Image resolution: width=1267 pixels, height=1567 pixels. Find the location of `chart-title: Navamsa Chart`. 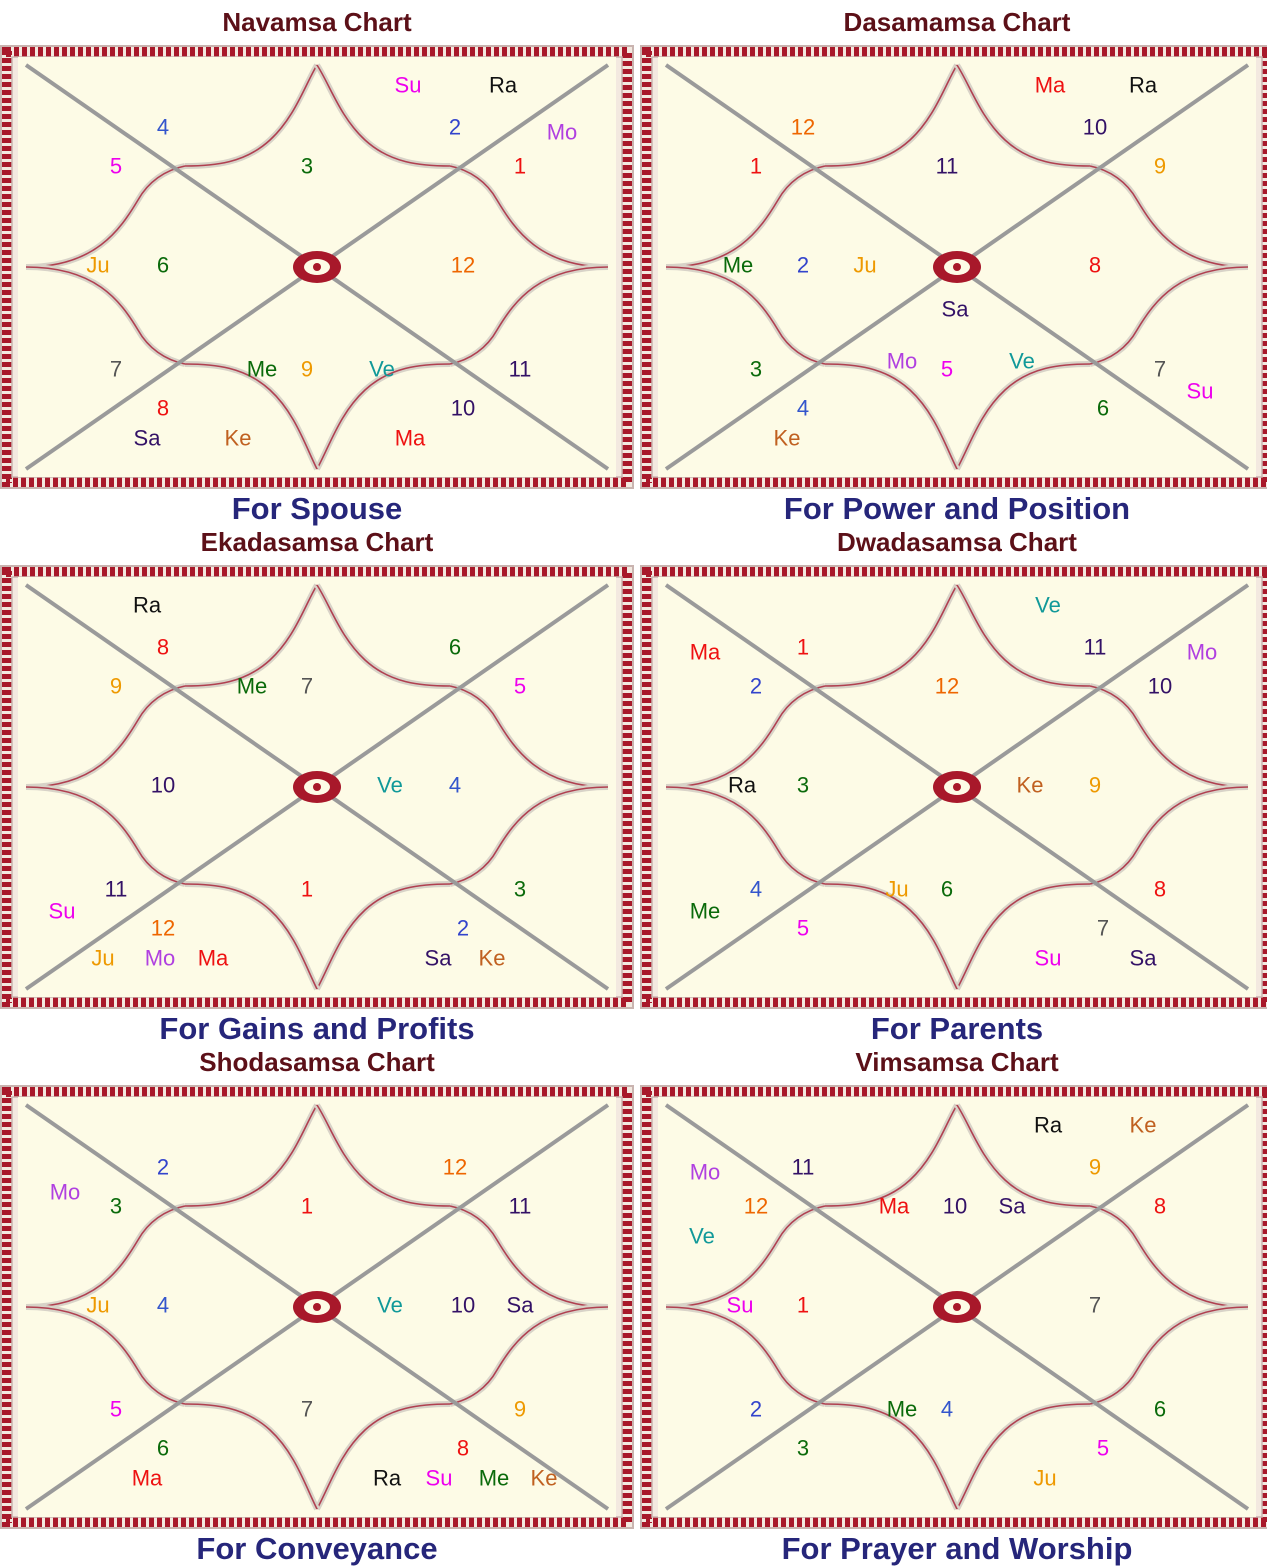

chart-title: Navamsa Chart is located at coordinates (317, 22).